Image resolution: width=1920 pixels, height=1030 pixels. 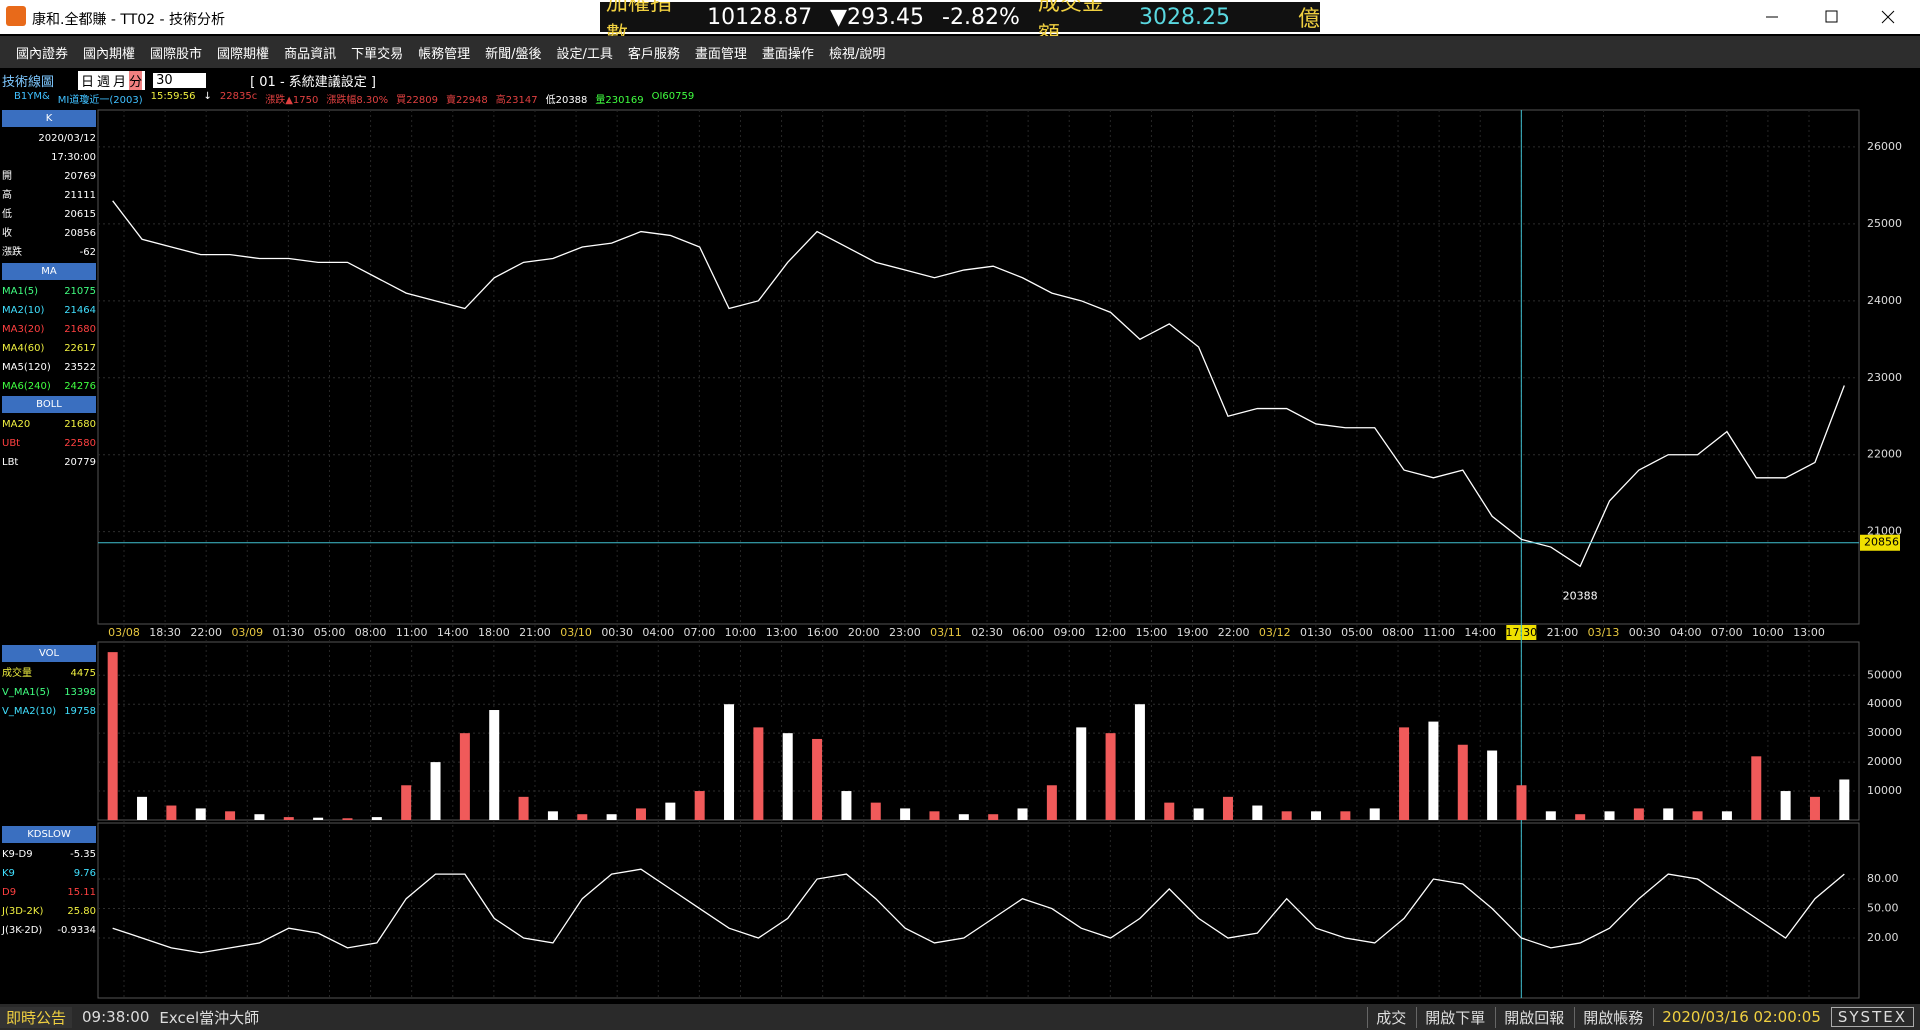 I want to click on x-tick-label: 02:30, so click(x=987, y=632).